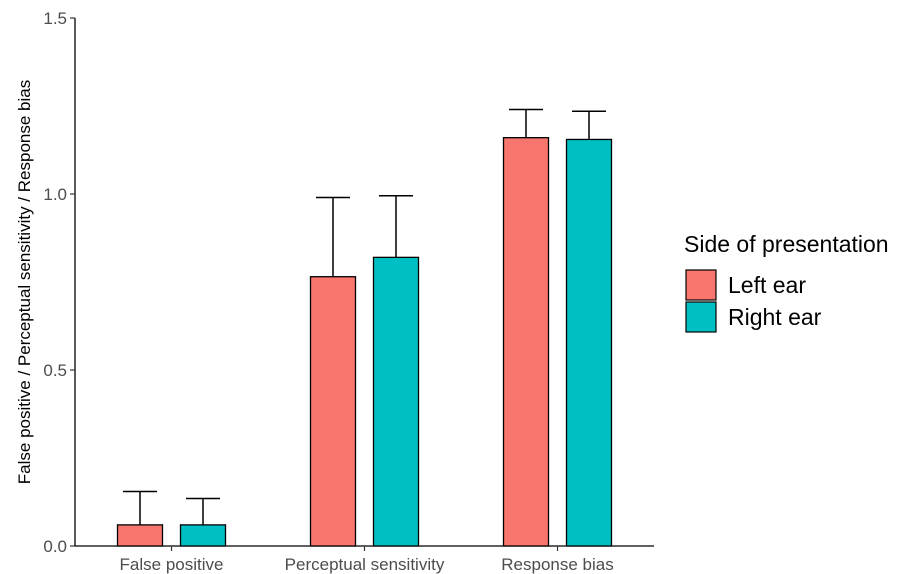 Image resolution: width=914 pixels, height=574 pixels. Describe the element at coordinates (786, 244) in the screenshot. I see `legend-title: Side of presentation` at that location.